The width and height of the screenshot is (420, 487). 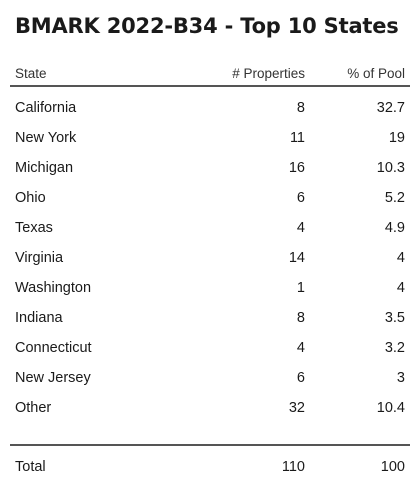 I want to click on table-row: New York 11 19, so click(x=210, y=138).